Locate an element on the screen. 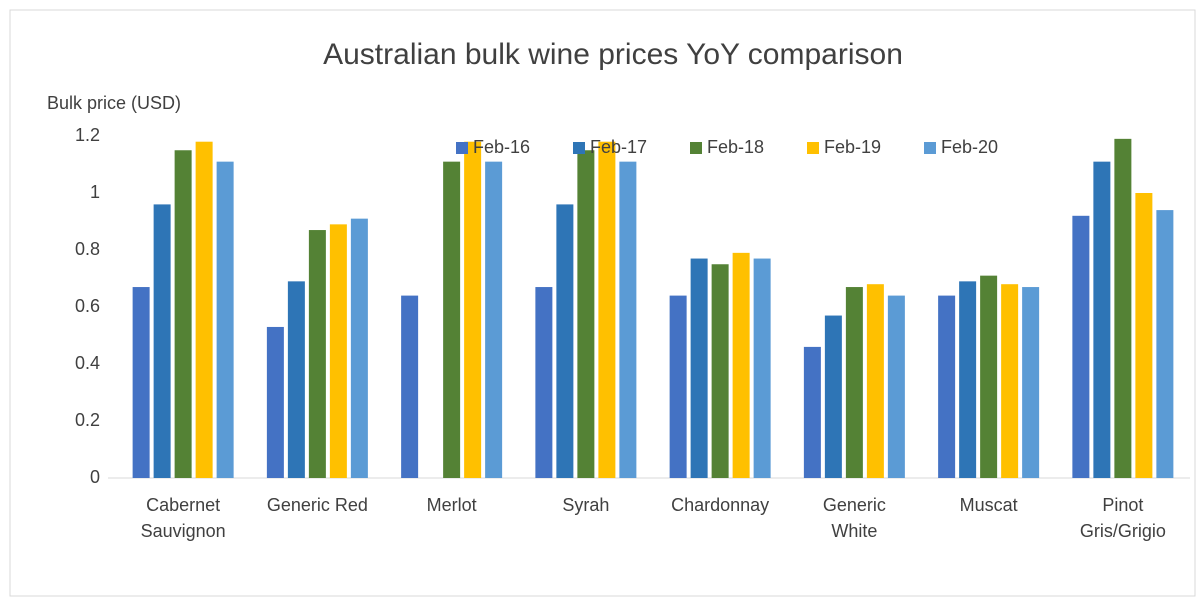  legend-label: Feb-16 is located at coordinates (501, 147).